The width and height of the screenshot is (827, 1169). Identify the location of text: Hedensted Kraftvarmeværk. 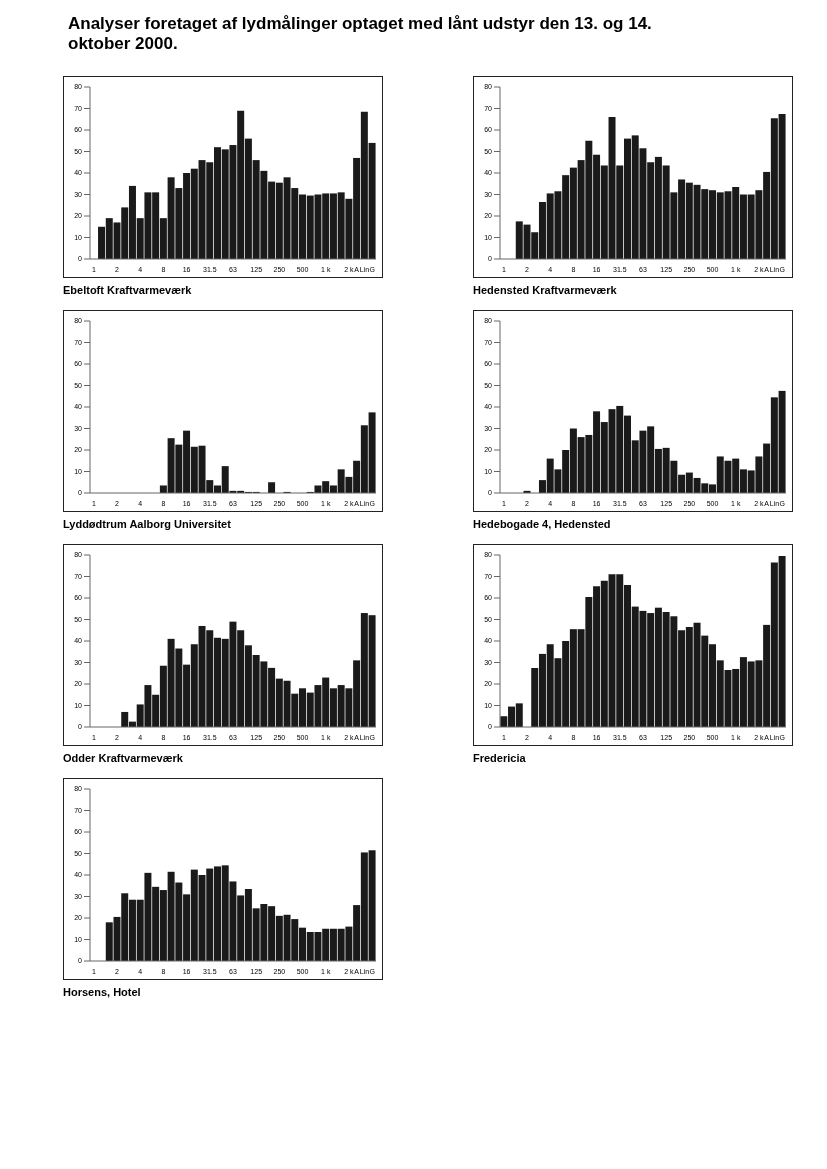
(545, 290).